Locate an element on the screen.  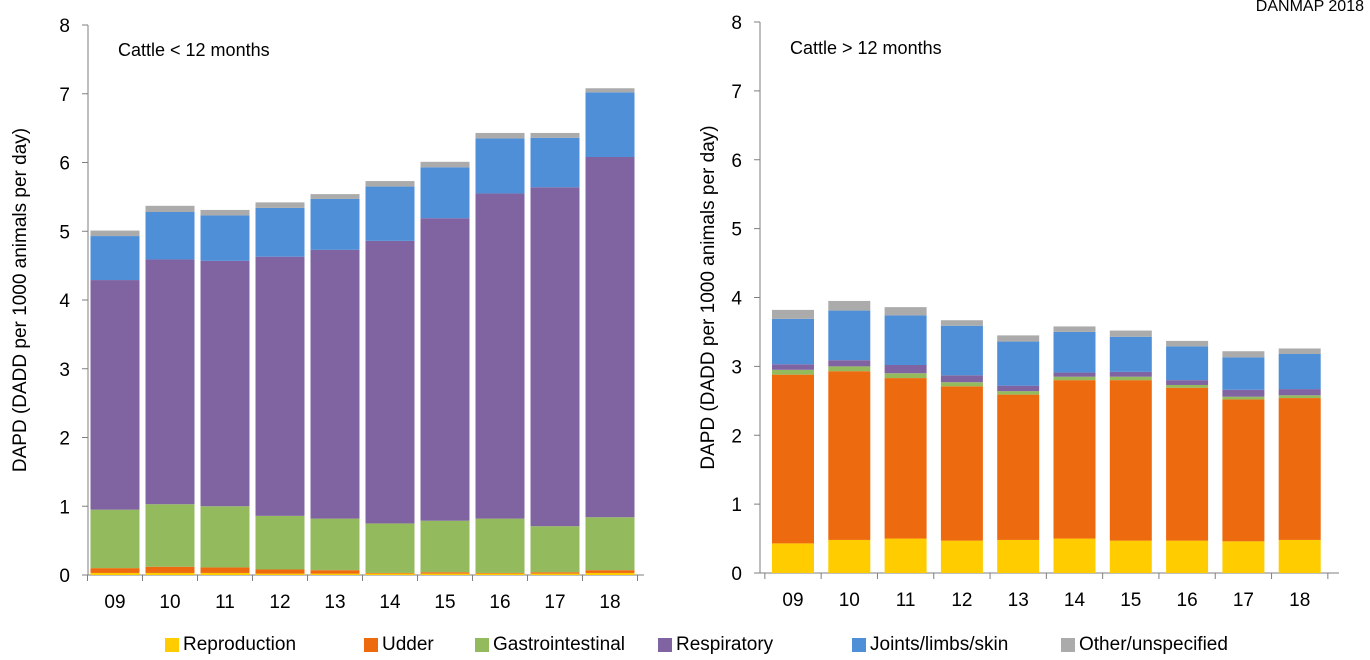
y-tick-label: 7 is located at coordinates (736, 92).